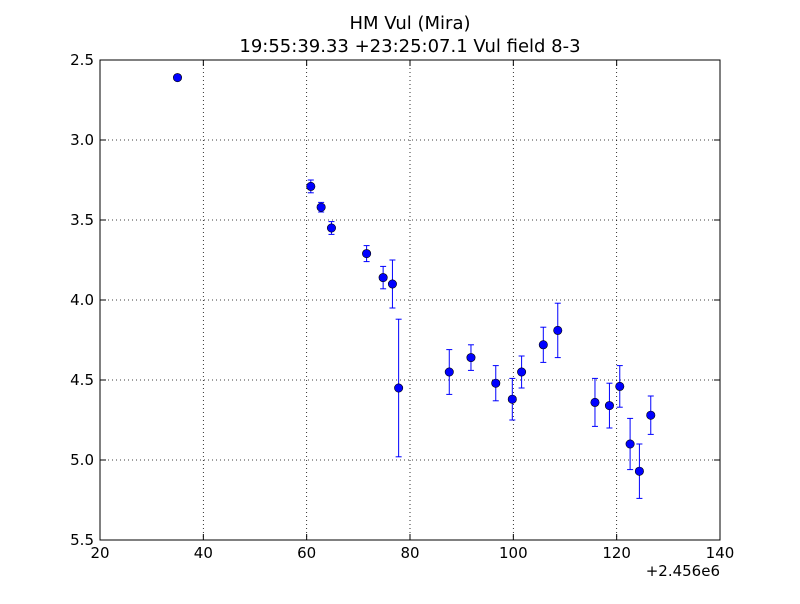  I want to click on y-tick-label: 4.5, so click(82, 380).